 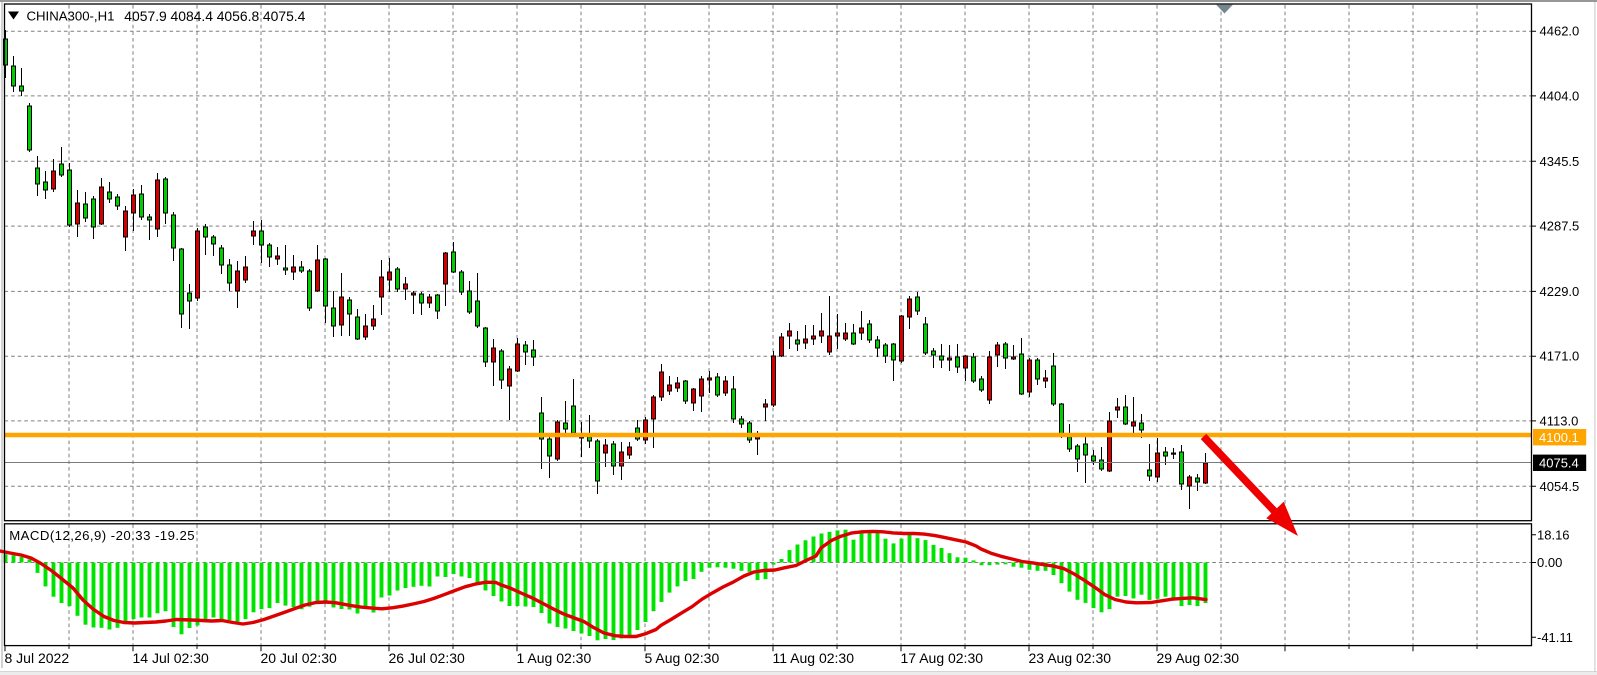 What do you see at coordinates (1559, 437) in the screenshot?
I see `svg-text: 4100.1` at bounding box center [1559, 437].